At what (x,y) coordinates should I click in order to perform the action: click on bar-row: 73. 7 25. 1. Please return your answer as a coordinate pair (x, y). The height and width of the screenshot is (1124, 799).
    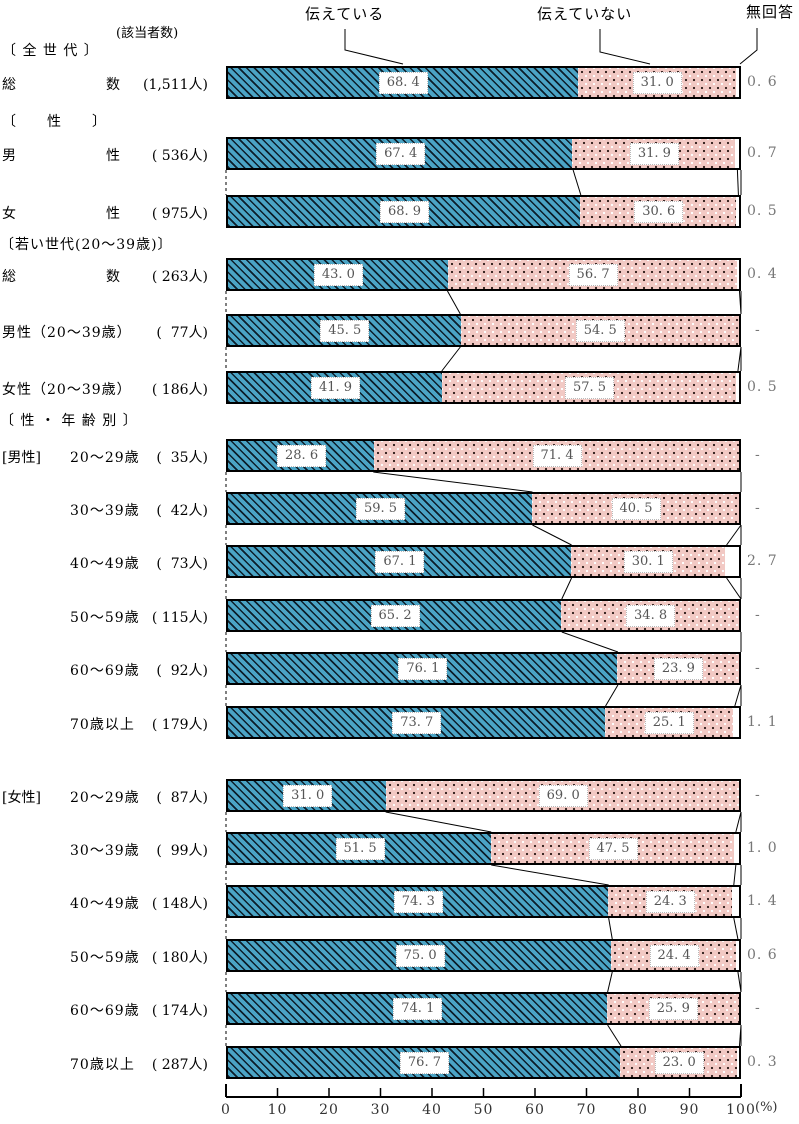
    Looking at the image, I should click on (483, 722).